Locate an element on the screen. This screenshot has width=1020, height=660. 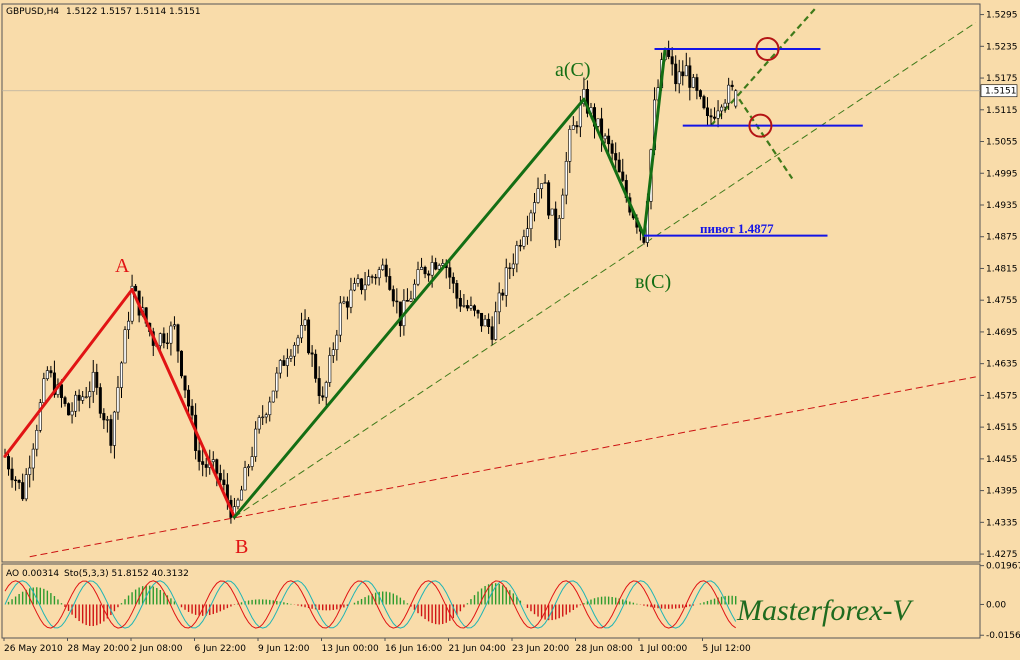
ind-y-tick-label: 0.00 is located at coordinates (996, 605).